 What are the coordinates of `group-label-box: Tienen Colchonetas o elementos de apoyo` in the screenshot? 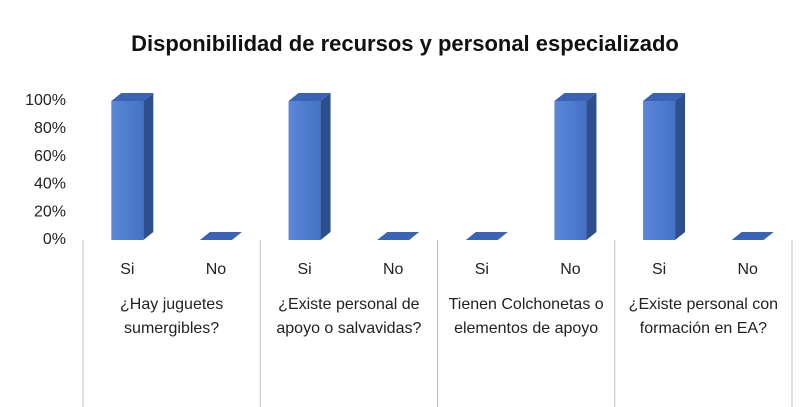 It's located at (526, 316).